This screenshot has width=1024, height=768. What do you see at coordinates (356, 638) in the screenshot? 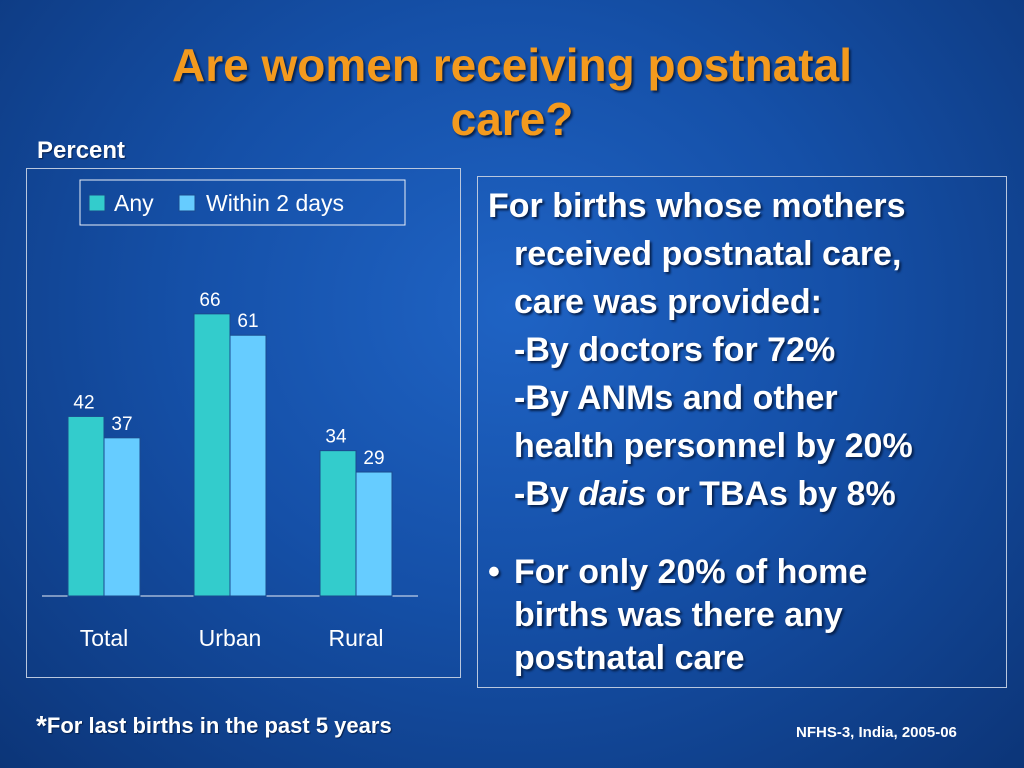
I see `x-tick-label: Rural` at bounding box center [356, 638].